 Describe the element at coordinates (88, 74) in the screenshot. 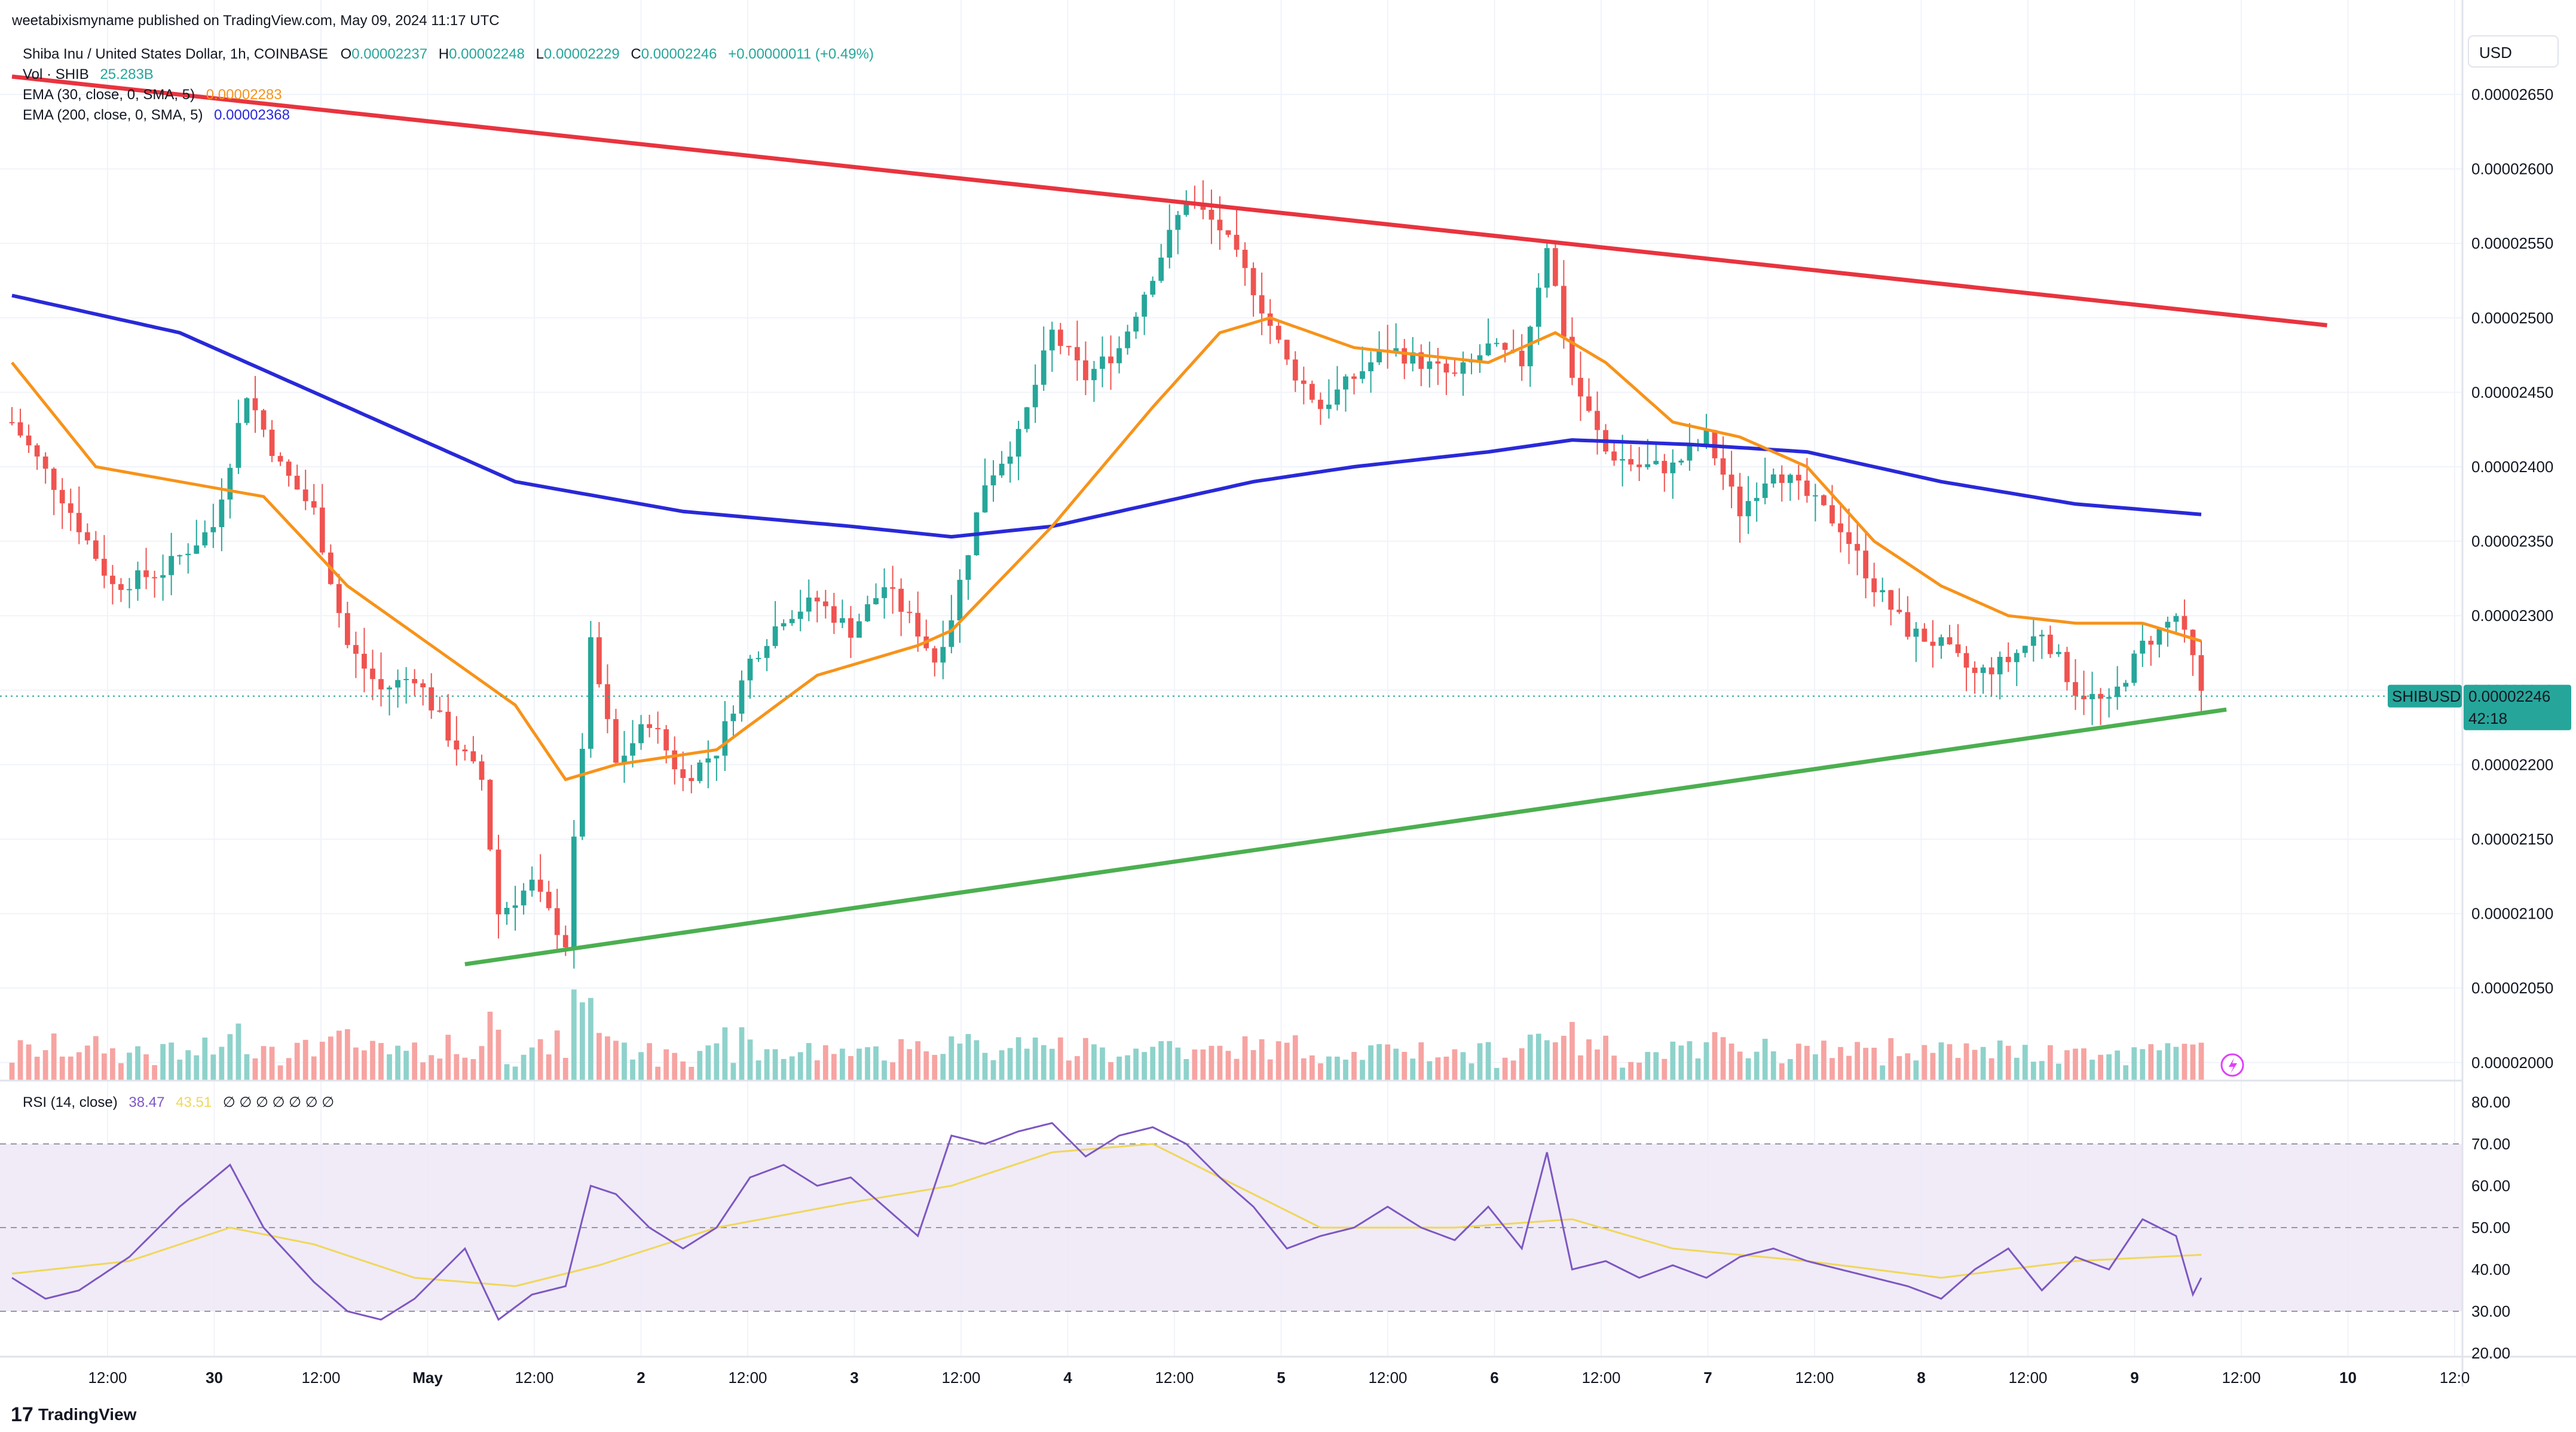

I see `volume-legend: Vol · SHIB 25.283B` at that location.